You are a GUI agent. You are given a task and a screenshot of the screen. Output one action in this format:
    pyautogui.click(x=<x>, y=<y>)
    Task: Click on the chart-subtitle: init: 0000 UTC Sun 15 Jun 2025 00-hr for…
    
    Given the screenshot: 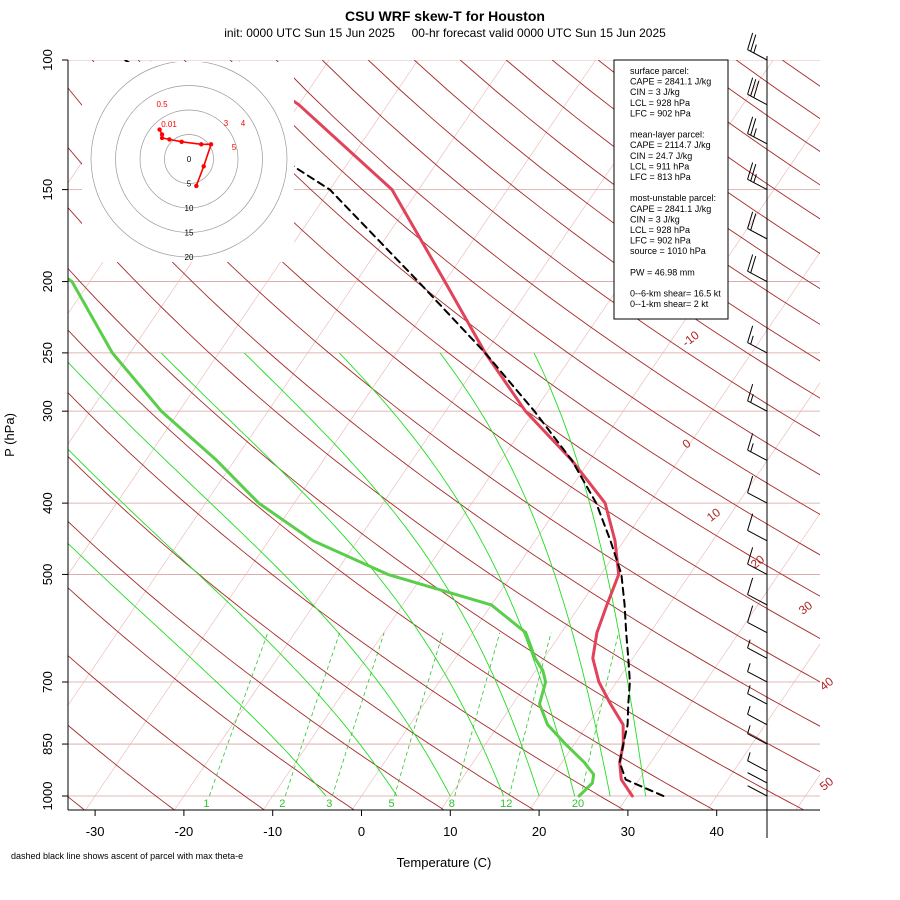 What is the action you would take?
    pyautogui.click(x=445, y=33)
    